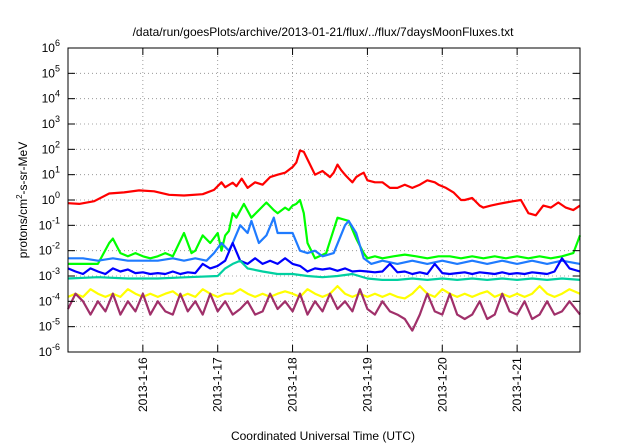 Image resolution: width=640 pixels, height=448 pixels. I want to click on y-tick-label: 10¹, so click(51, 173).